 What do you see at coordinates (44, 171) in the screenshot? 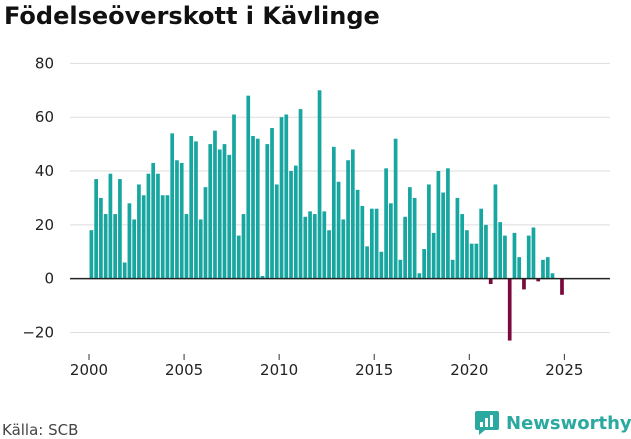
I see `y-tick-label: 40` at bounding box center [44, 171].